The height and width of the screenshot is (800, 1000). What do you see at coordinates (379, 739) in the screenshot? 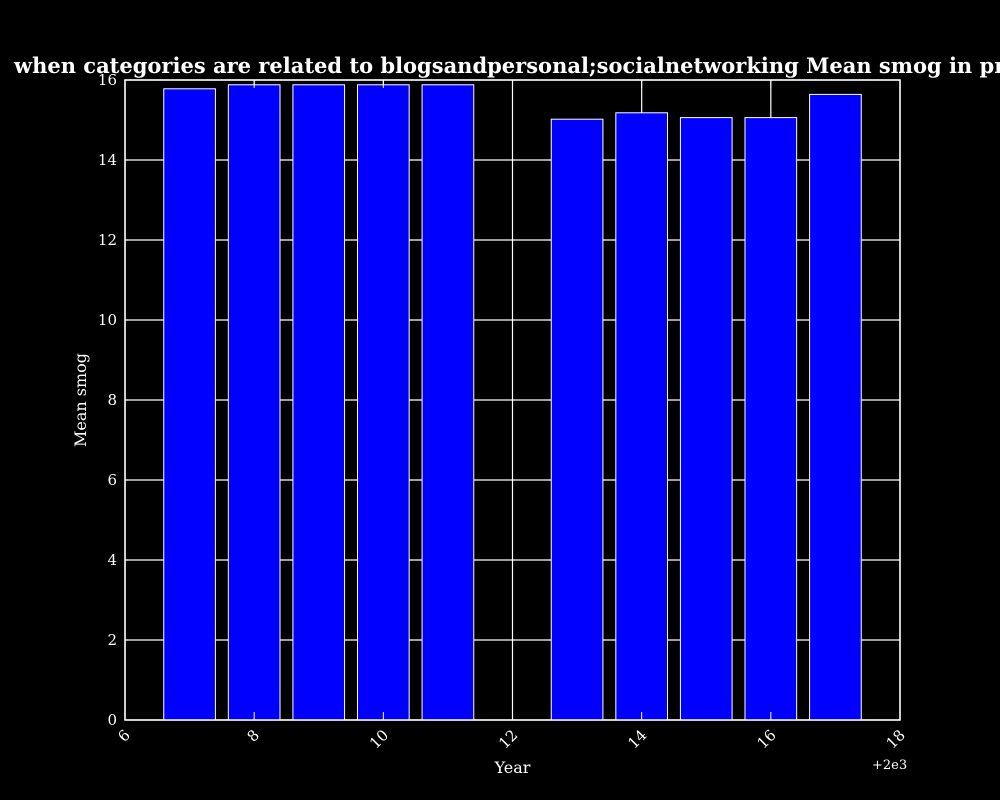
I see `x-tick-label: 10` at bounding box center [379, 739].